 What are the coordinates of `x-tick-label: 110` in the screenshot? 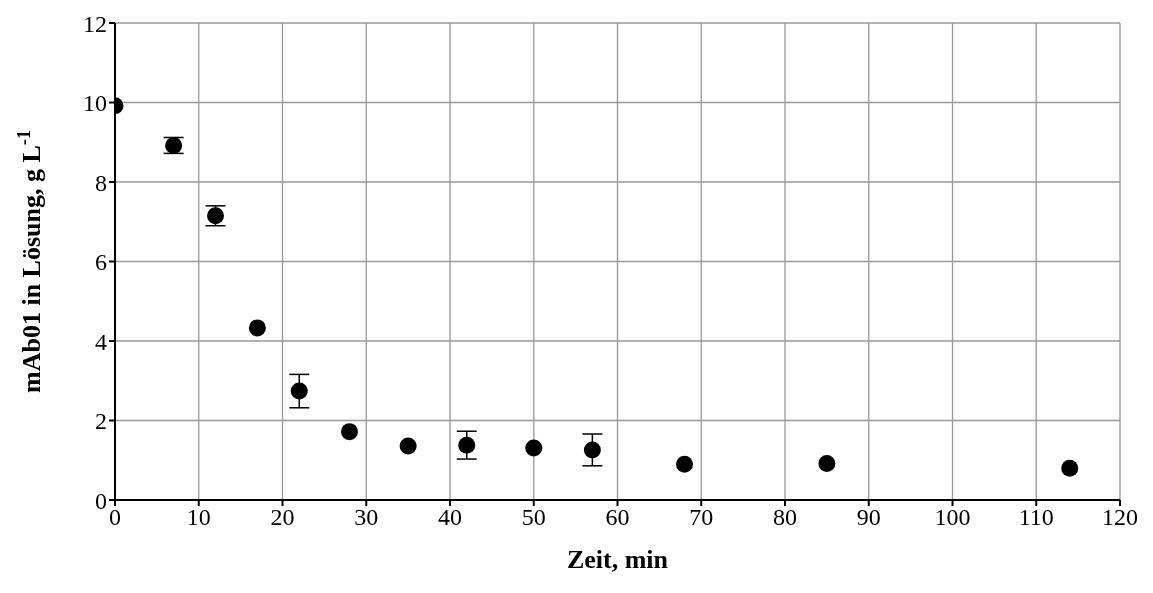 It's located at (1036, 517).